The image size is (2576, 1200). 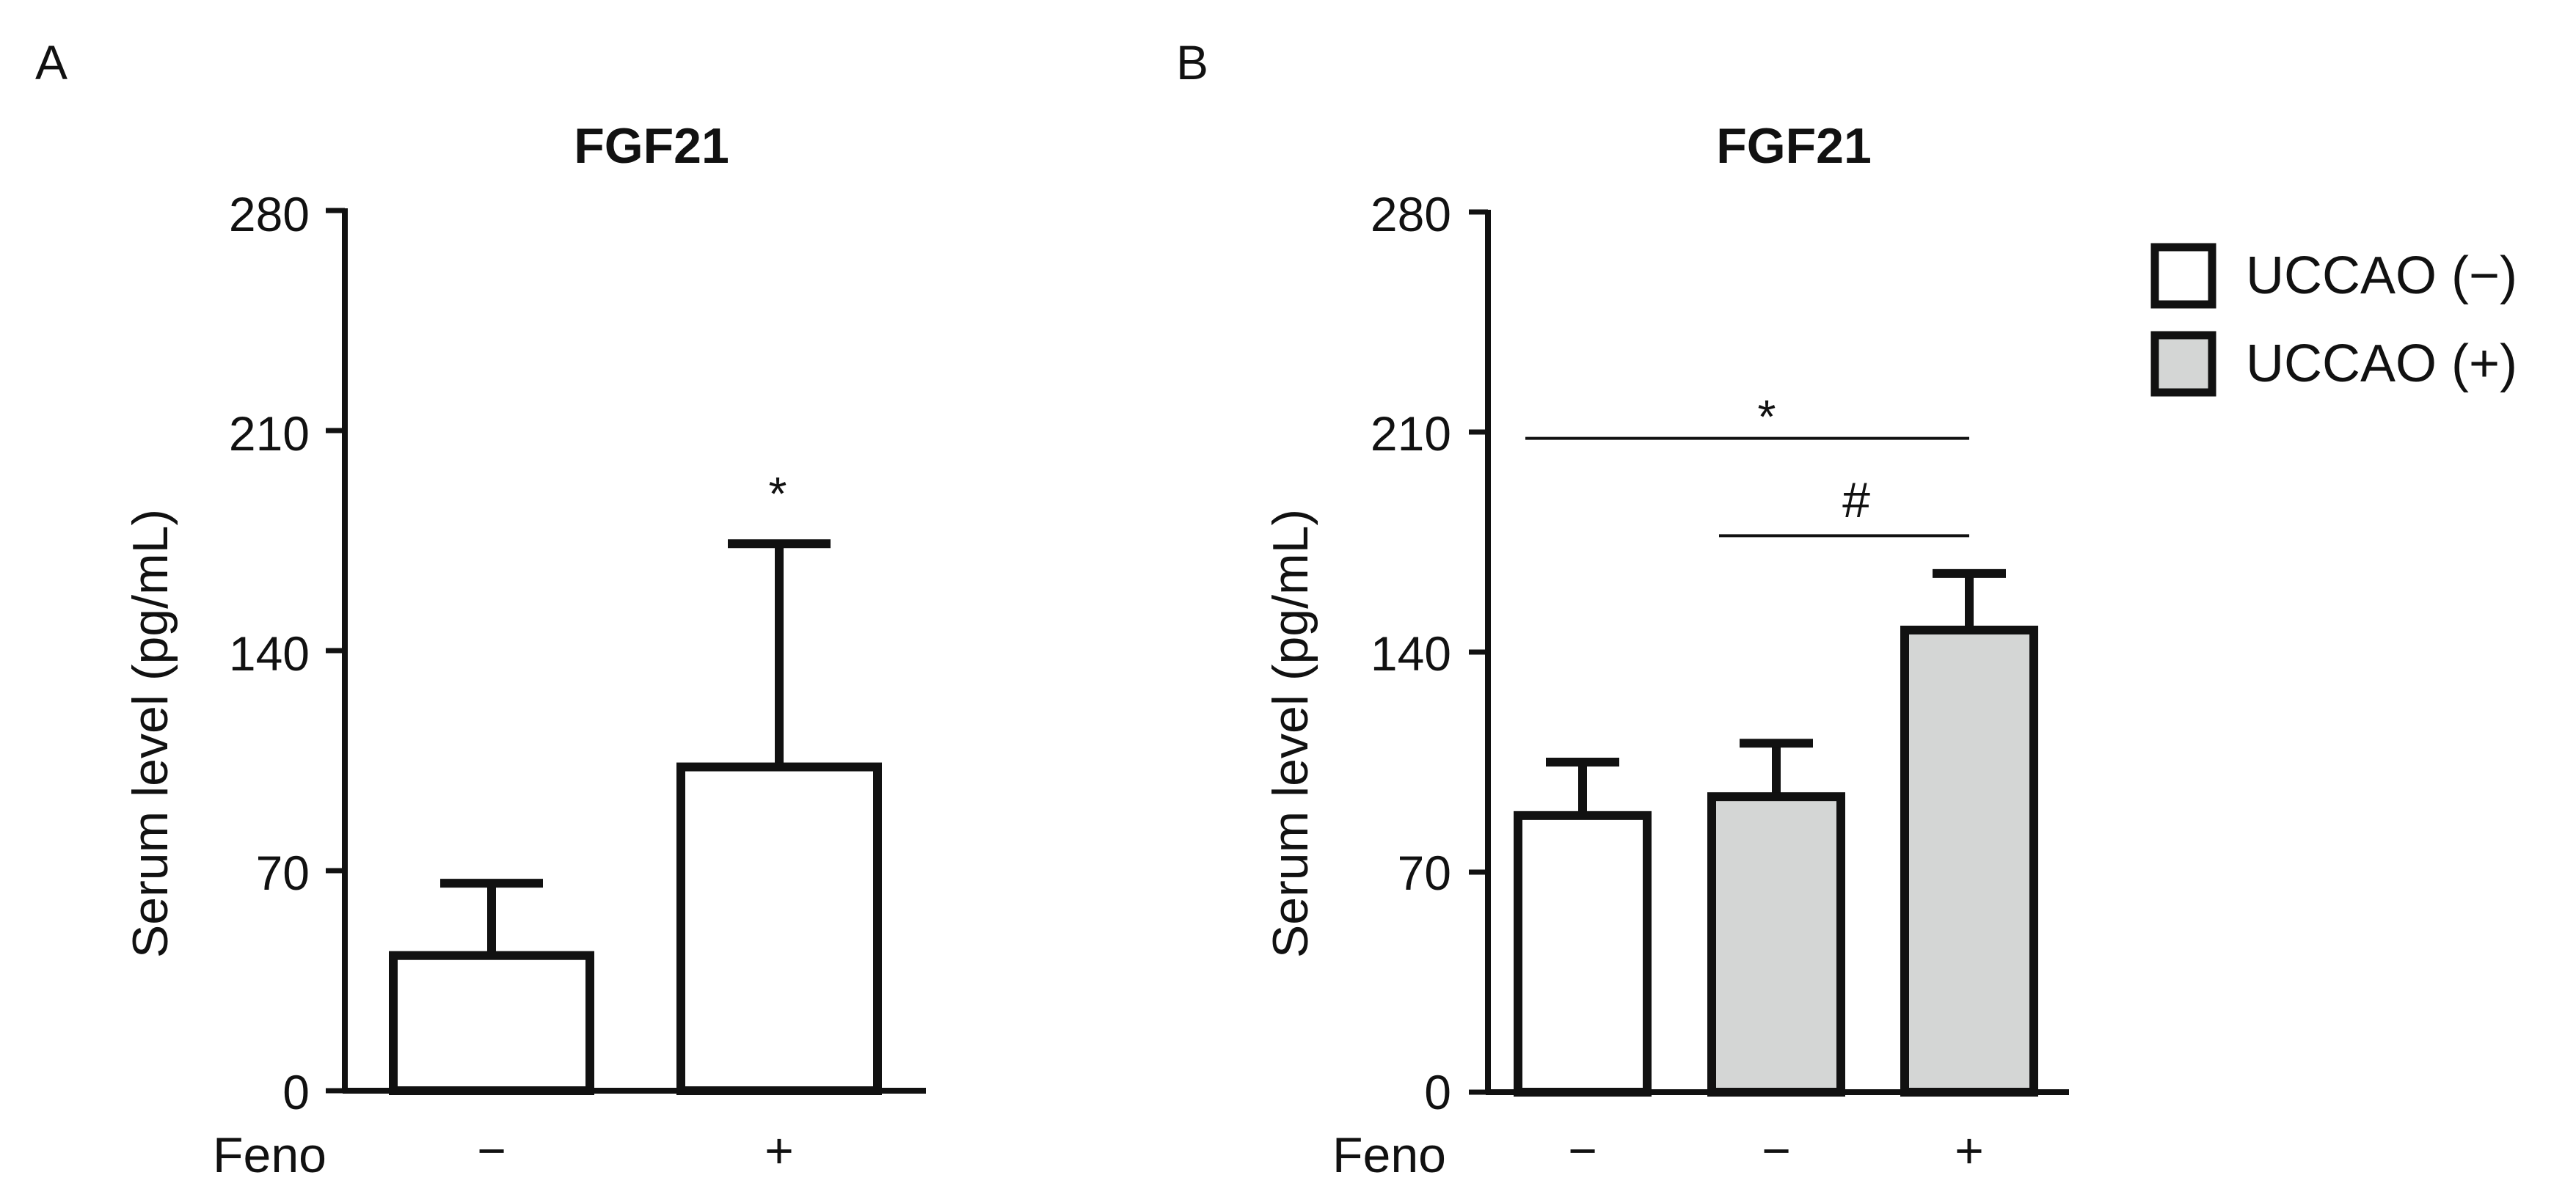 What do you see at coordinates (492, 1151) in the screenshot?
I see `panel-a-xtick-label: −` at bounding box center [492, 1151].